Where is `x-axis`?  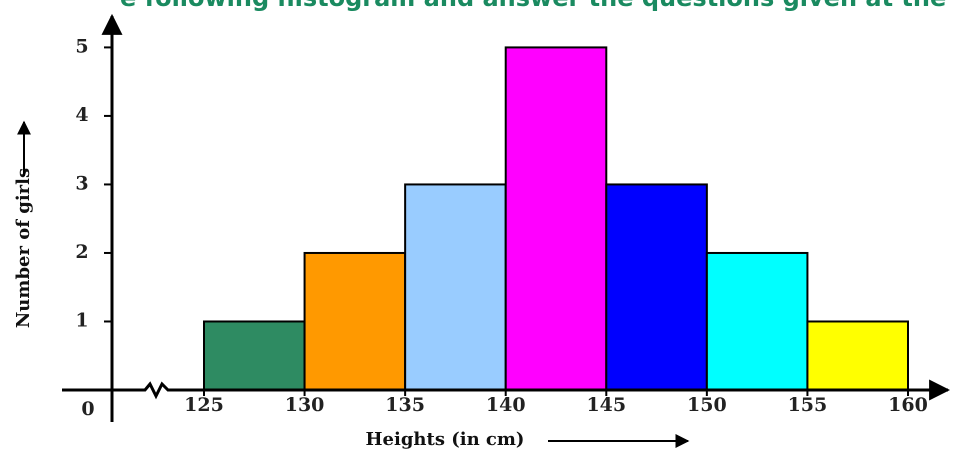 x-axis is located at coordinates (503, 390).